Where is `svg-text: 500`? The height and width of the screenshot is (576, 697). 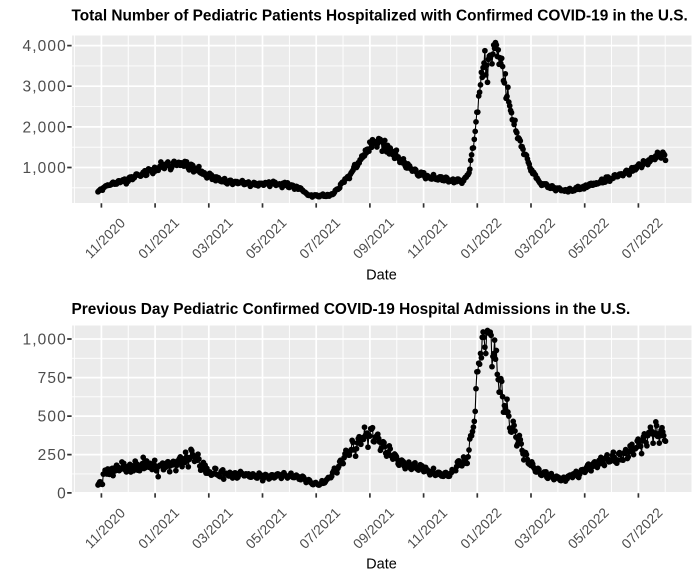
svg-text: 500 is located at coordinates (52, 417).